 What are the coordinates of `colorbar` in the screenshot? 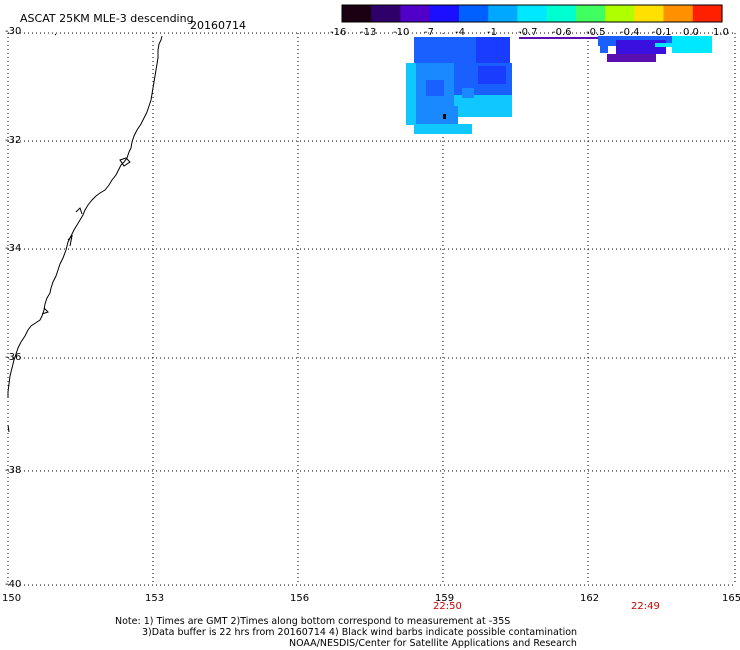 It's located at (532, 13).